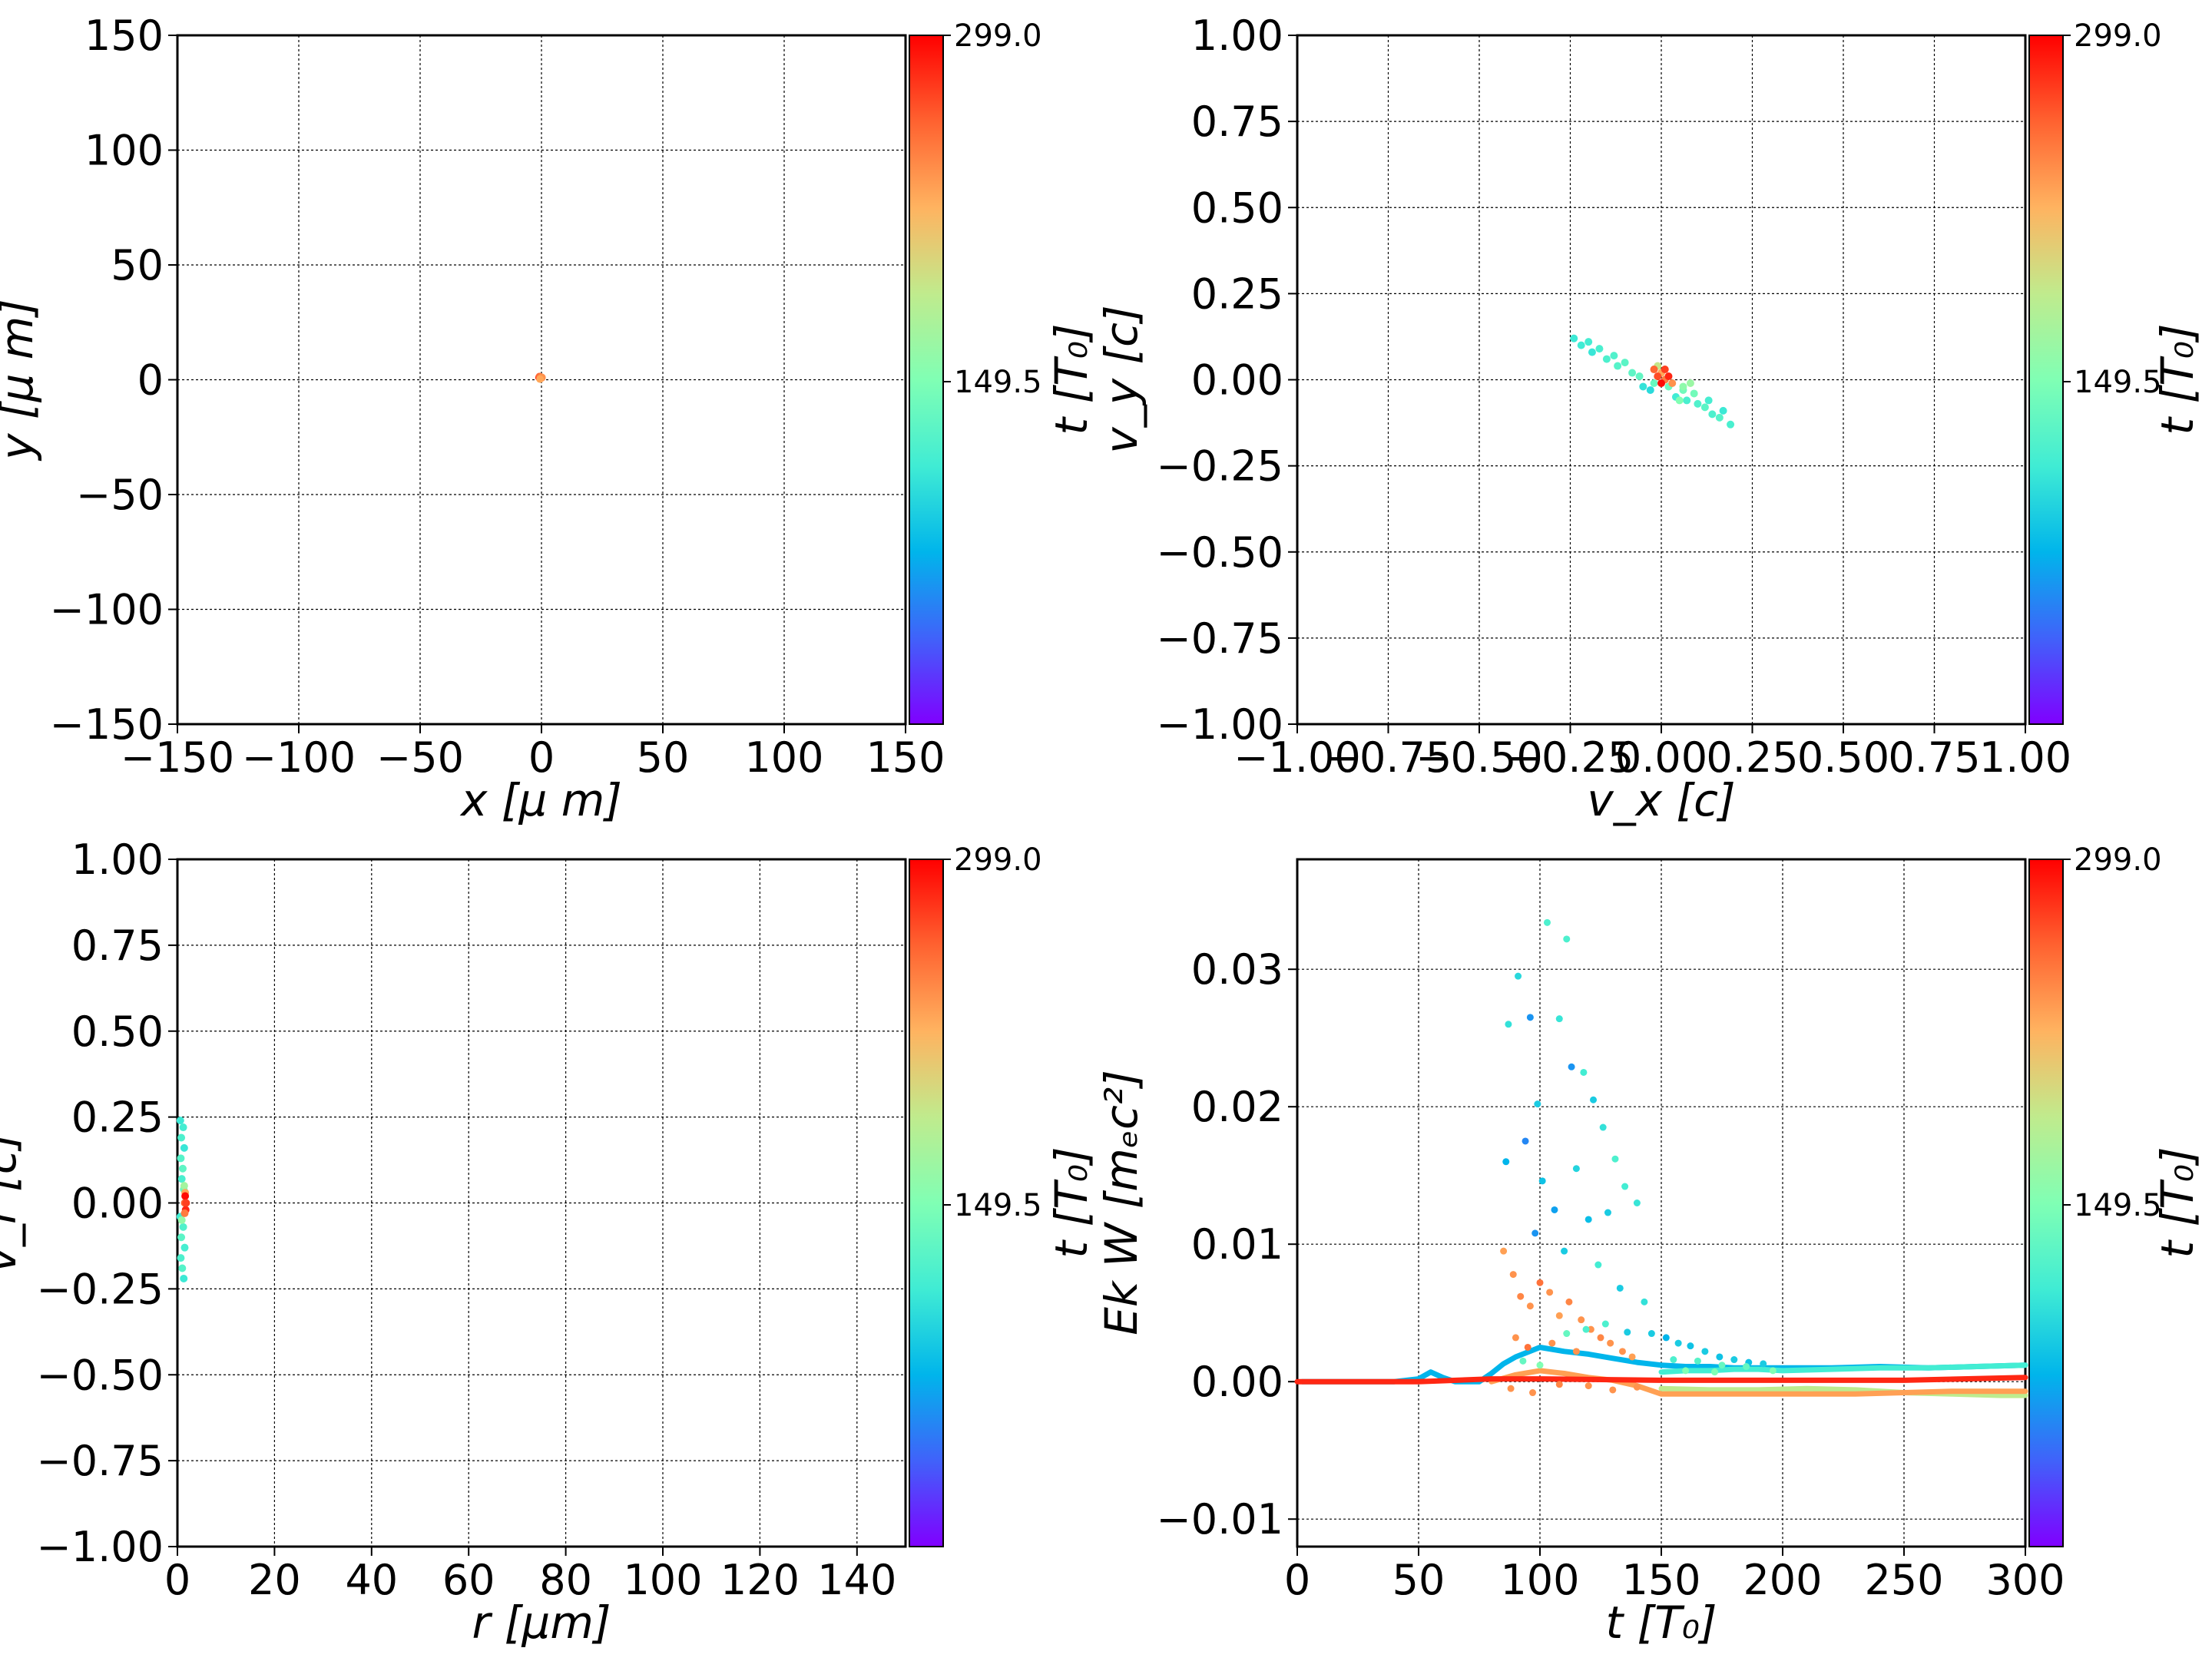 This screenshot has height=1671, width=2212. What do you see at coordinates (541, 800) in the screenshot?
I see `x-axis-label: x [μ m]` at bounding box center [541, 800].